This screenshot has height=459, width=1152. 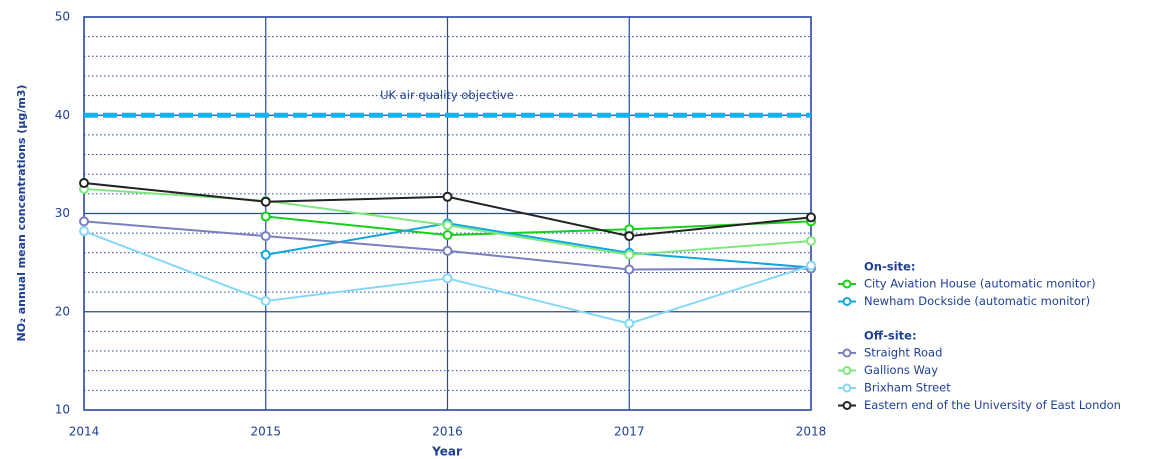 I want to click on legend-group-title: Off-site:, so click(x=890, y=336).